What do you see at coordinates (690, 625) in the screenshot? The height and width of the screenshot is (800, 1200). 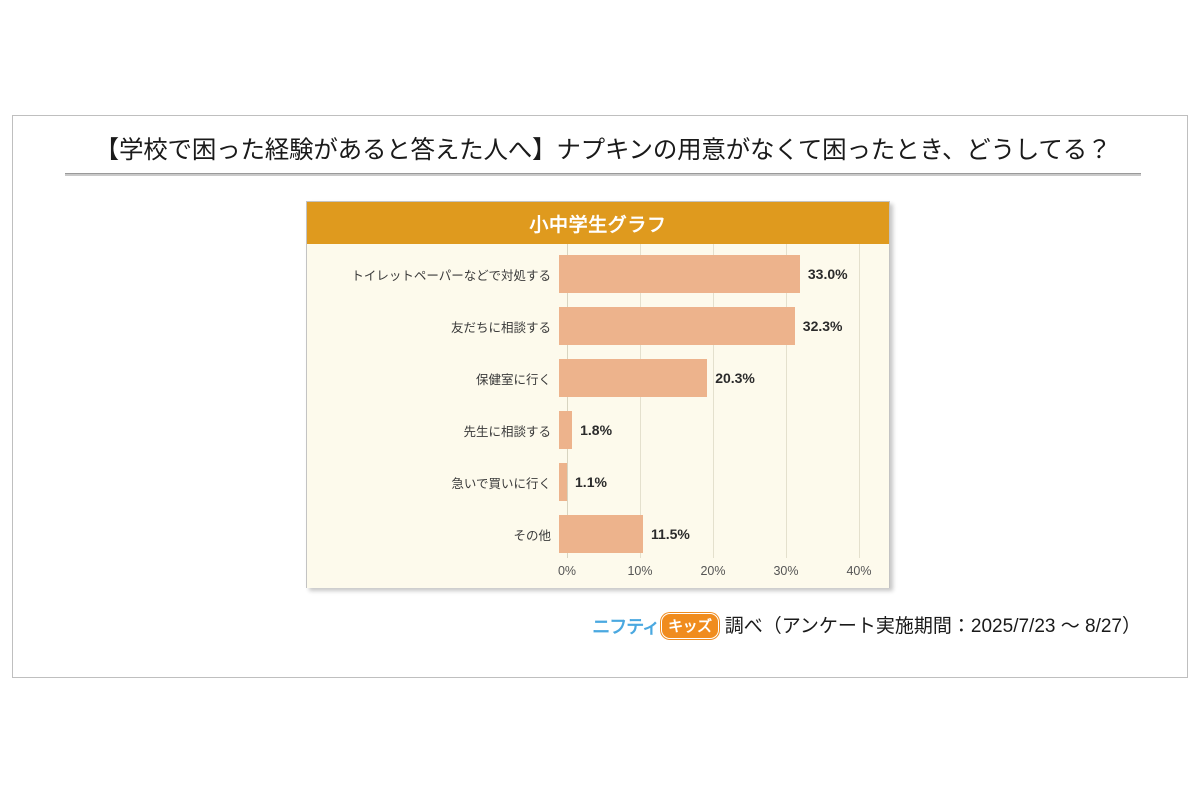 I see `logo-kids-badge: キッズ` at bounding box center [690, 625].